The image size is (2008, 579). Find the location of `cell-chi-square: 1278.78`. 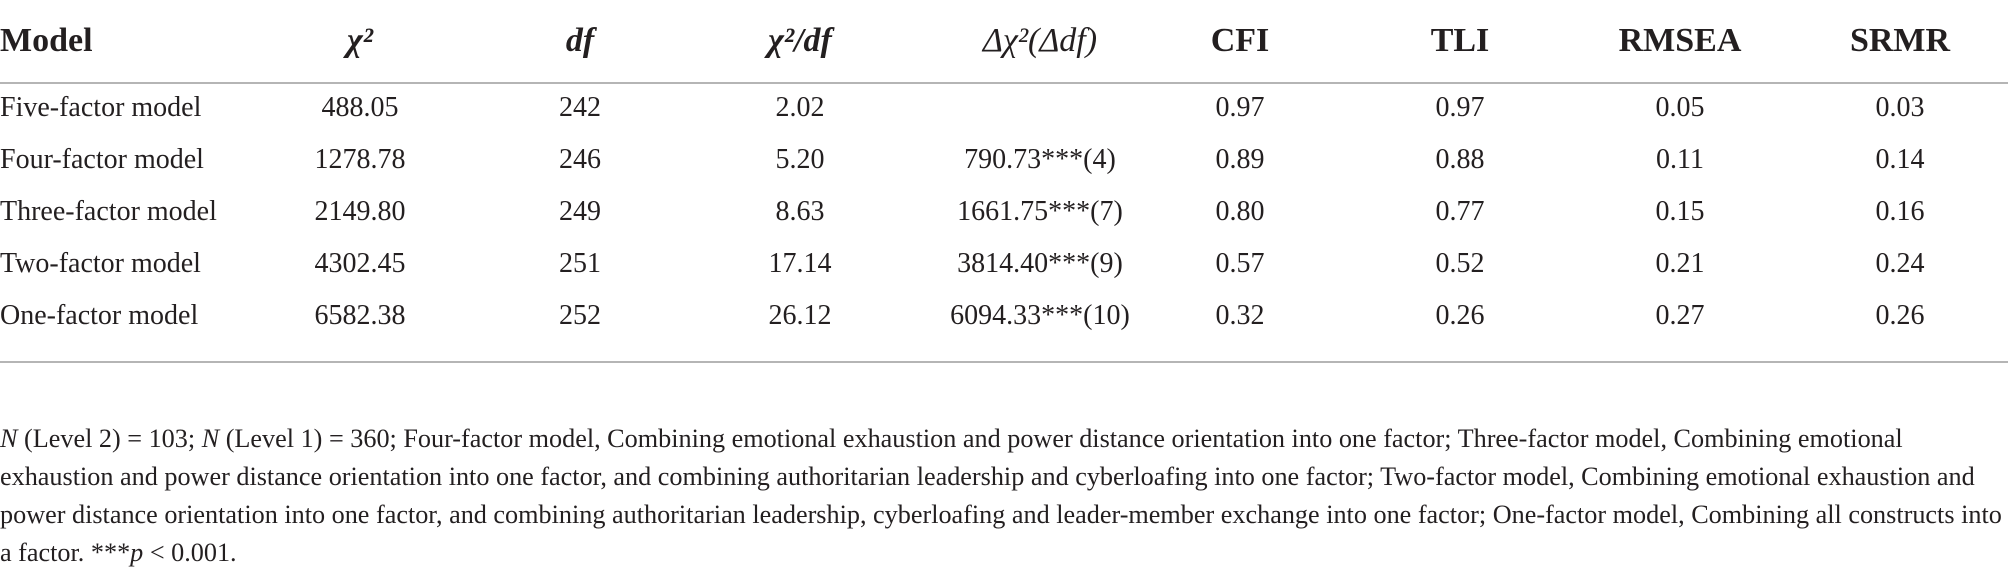

cell-chi-square: 1278.78 is located at coordinates (360, 159).